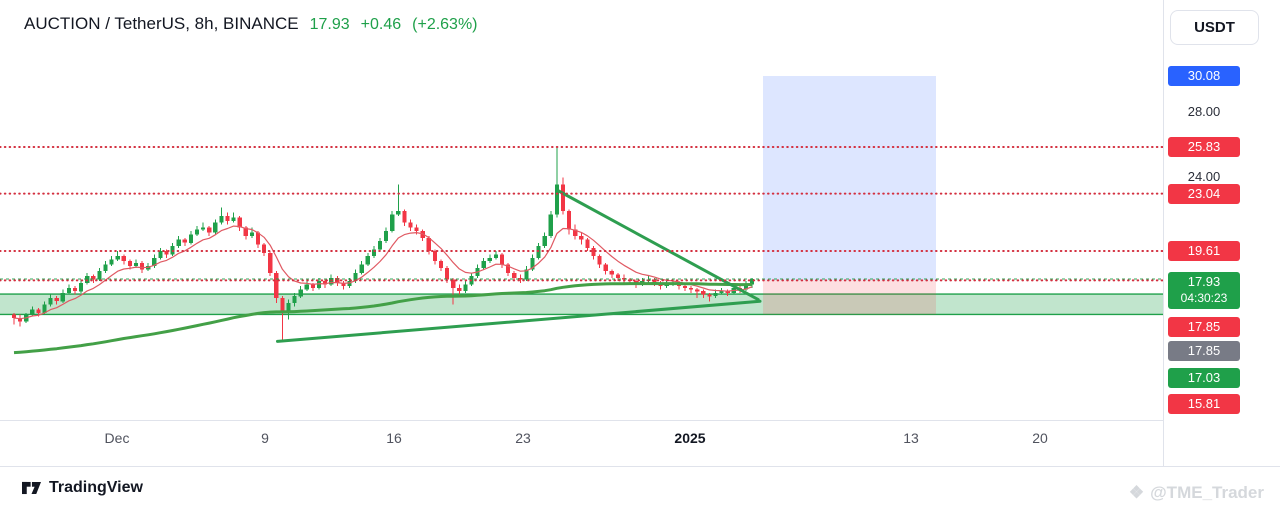 Image resolution: width=1280 pixels, height=514 pixels. What do you see at coordinates (161, 23) in the screenshot?
I see `symbol-title: AUCTION / TetherUS, 8h, BINANCE` at bounding box center [161, 23].